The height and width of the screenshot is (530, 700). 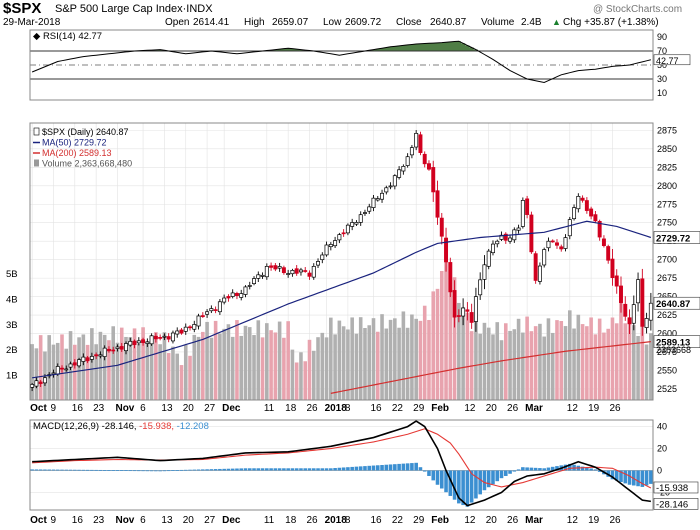 I want to click on price-tick-label: 2700, so click(x=667, y=260).